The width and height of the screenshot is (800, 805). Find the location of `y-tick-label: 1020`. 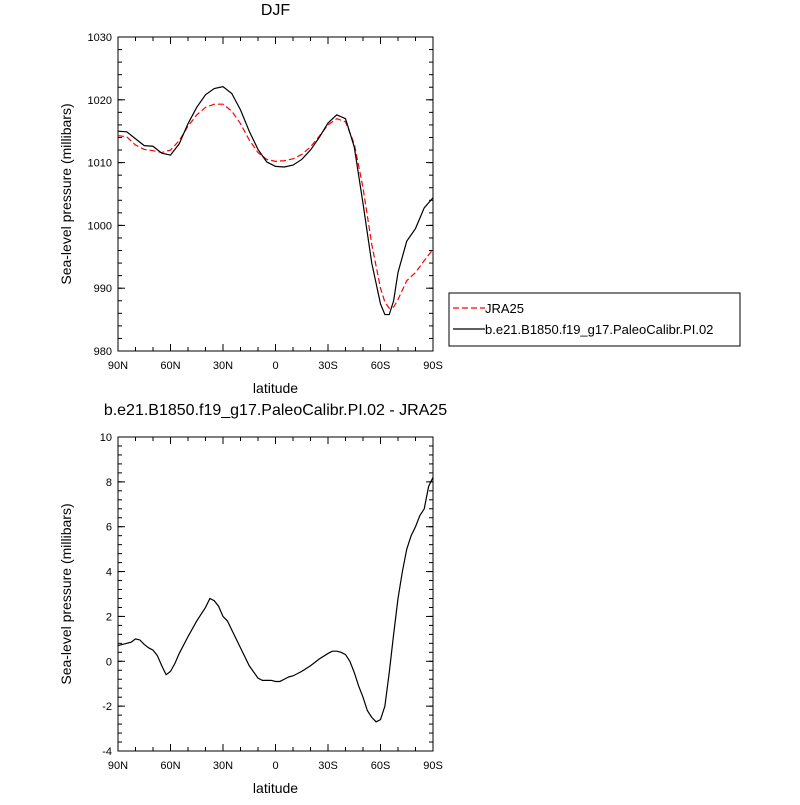

y-tick-label: 1020 is located at coordinates (100, 101).